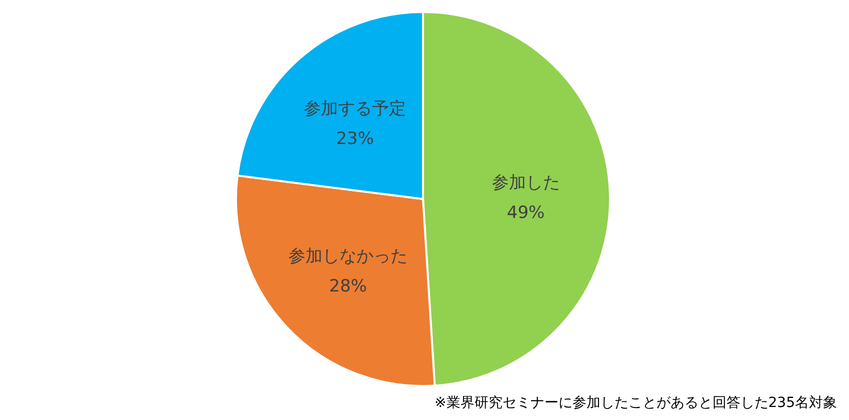  I want to click on data-label: 23%, so click(355, 138).